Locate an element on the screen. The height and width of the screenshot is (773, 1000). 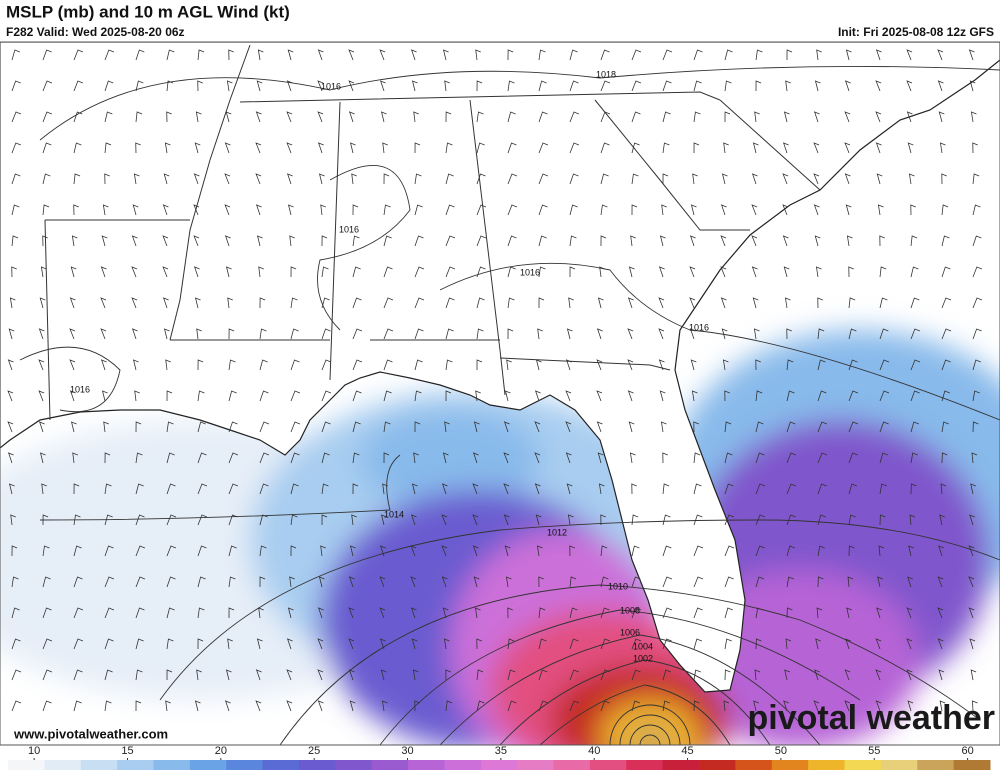
colorbar-tick-label: 50 is located at coordinates (781, 751).